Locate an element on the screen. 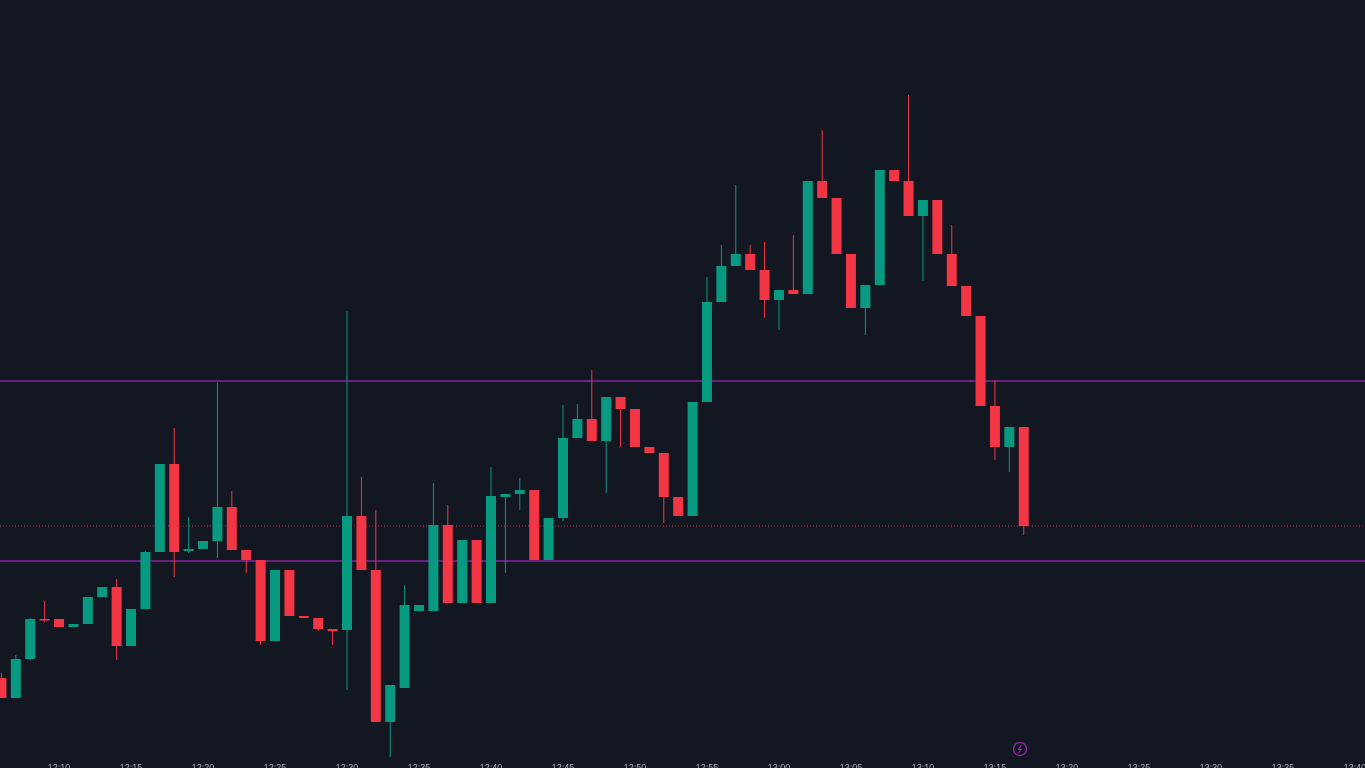 The image size is (1365, 768). alert-icon is located at coordinates (1020, 749).